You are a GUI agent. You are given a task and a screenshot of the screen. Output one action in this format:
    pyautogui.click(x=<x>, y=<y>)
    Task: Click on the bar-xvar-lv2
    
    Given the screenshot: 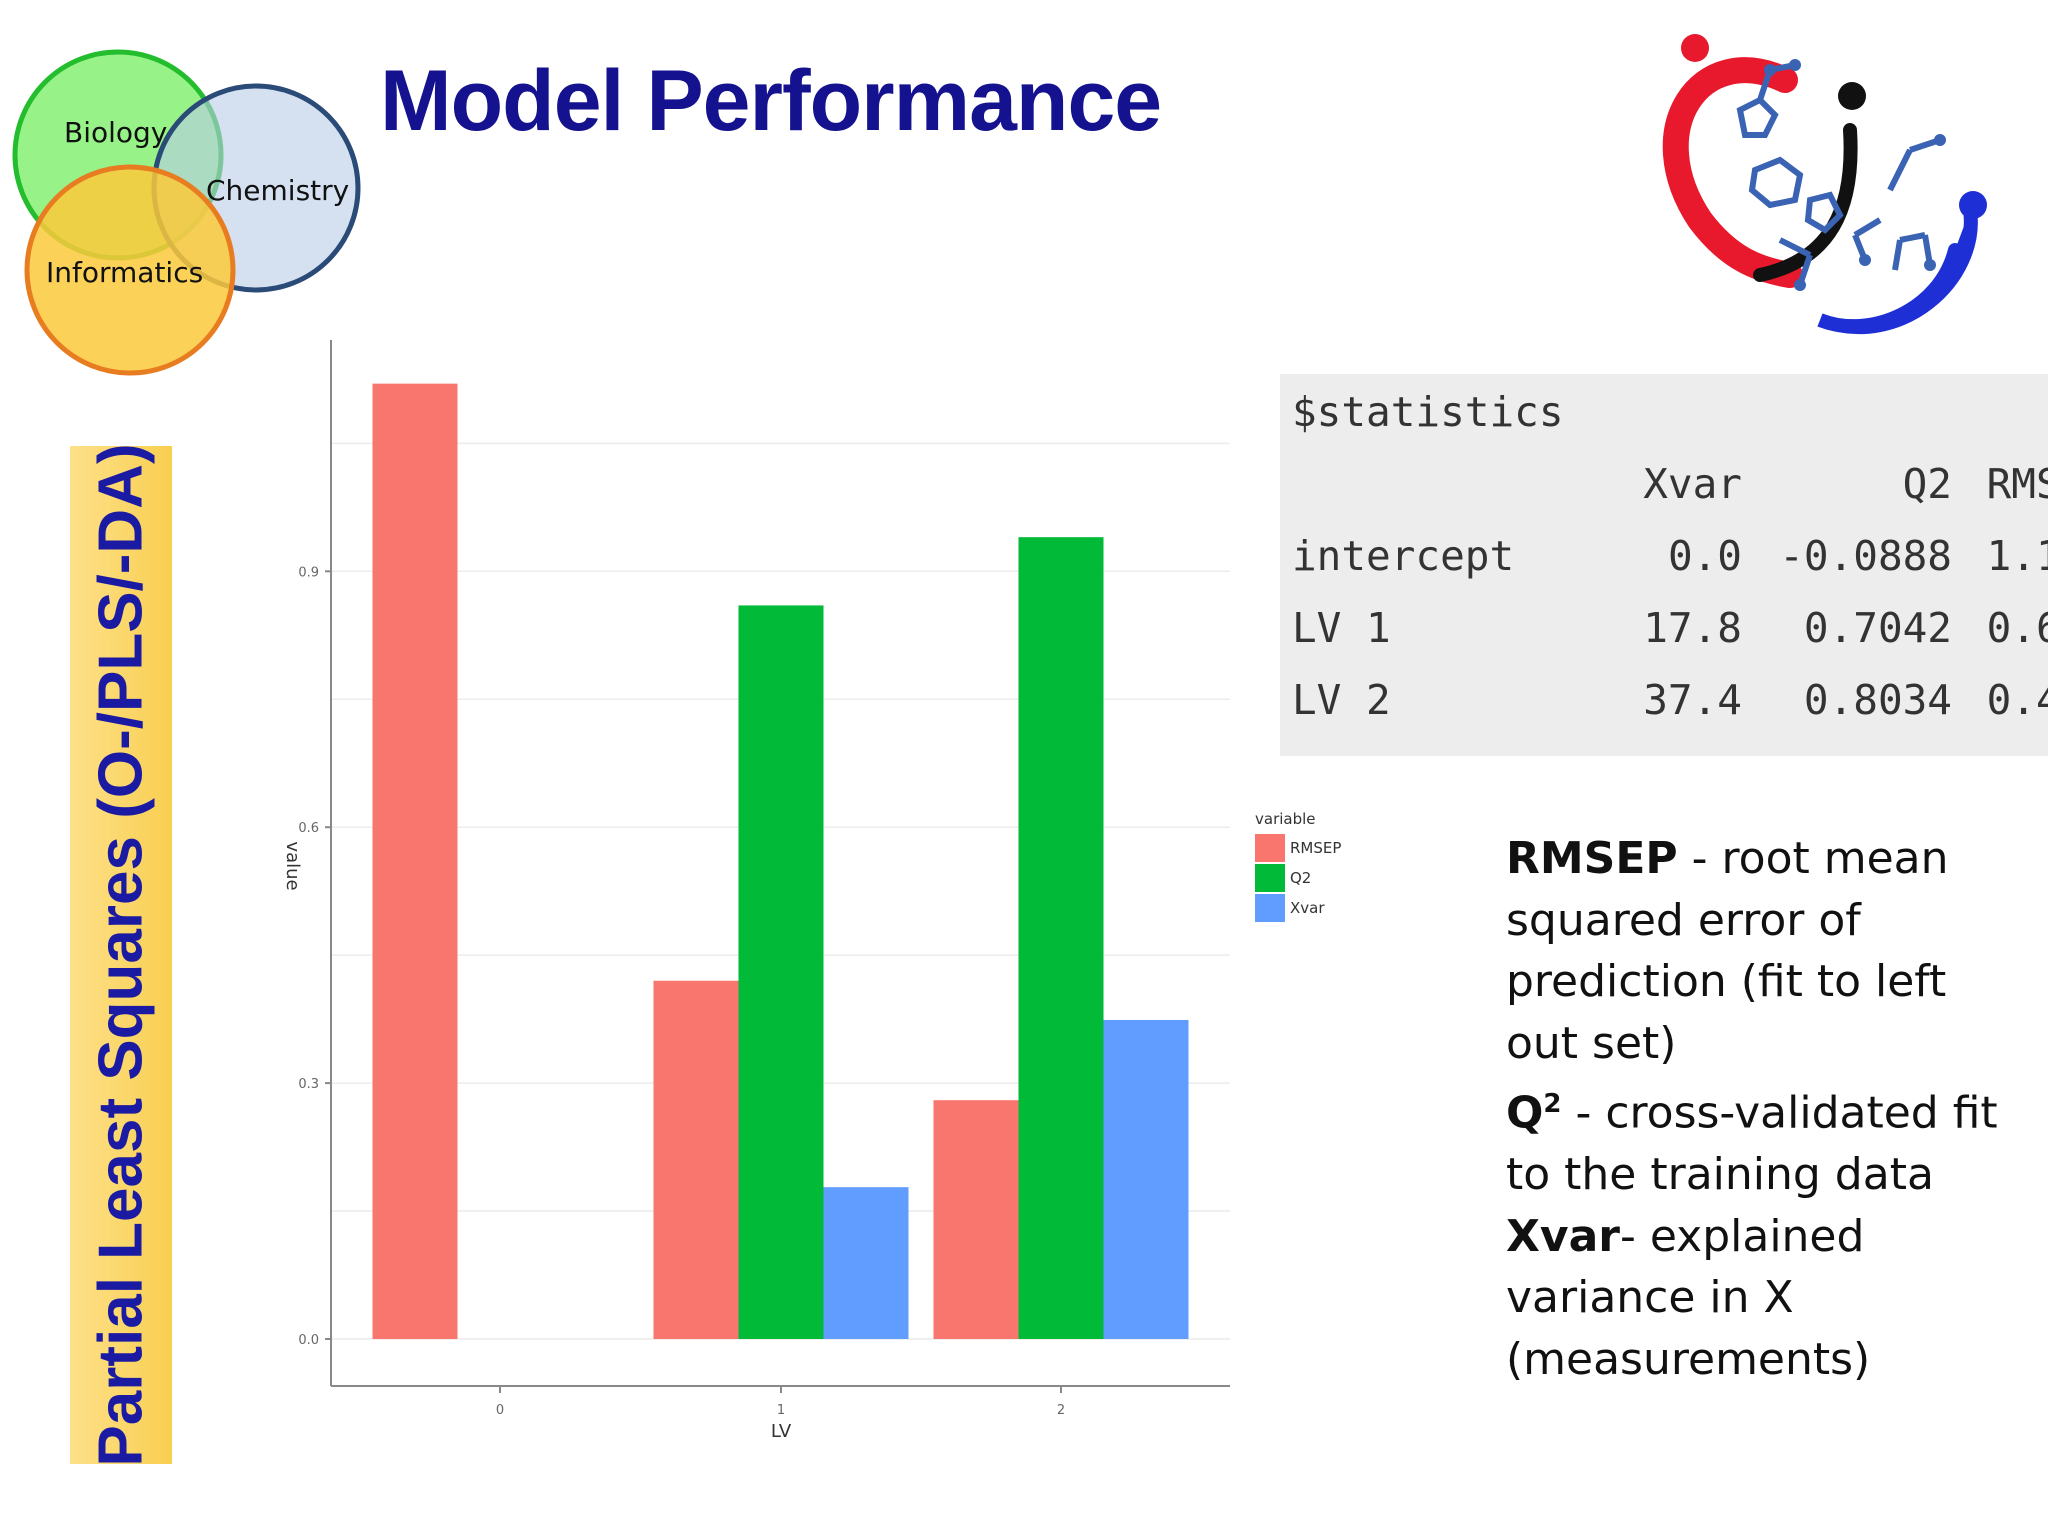 What is the action you would take?
    pyautogui.click(x=1146, y=1179)
    